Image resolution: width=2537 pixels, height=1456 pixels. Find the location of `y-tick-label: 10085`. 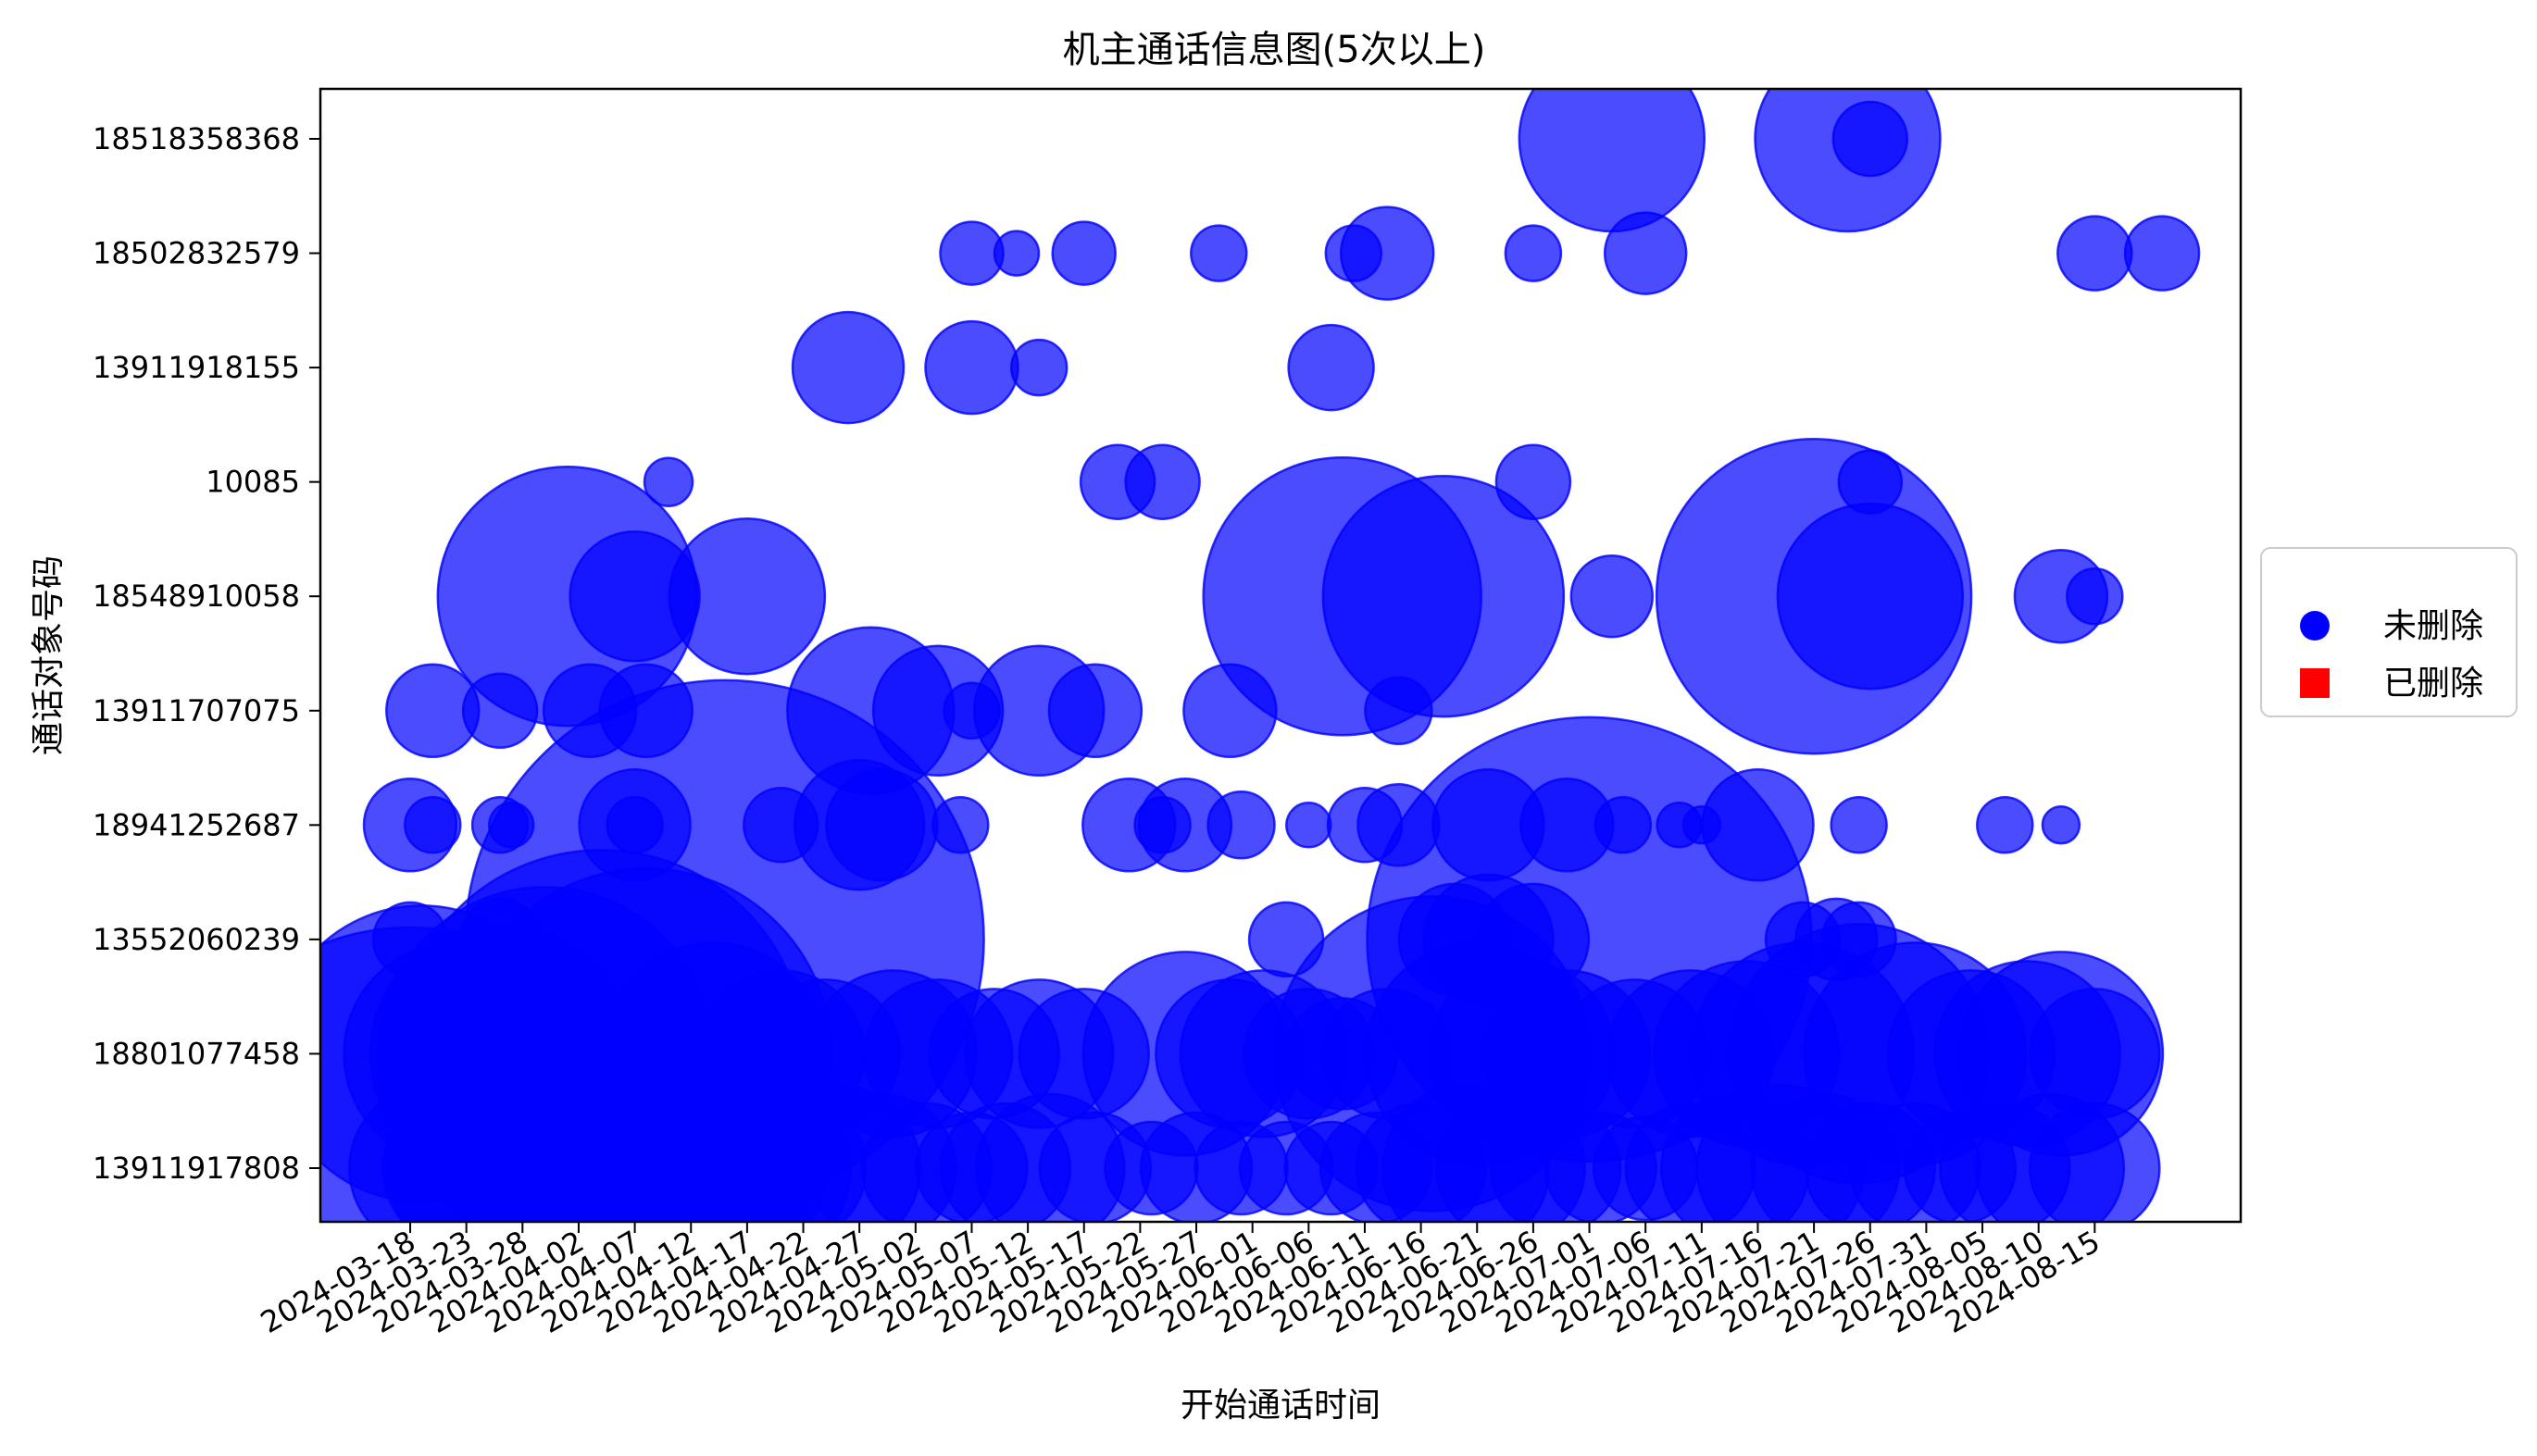

y-tick-label: 10085 is located at coordinates (253, 483).